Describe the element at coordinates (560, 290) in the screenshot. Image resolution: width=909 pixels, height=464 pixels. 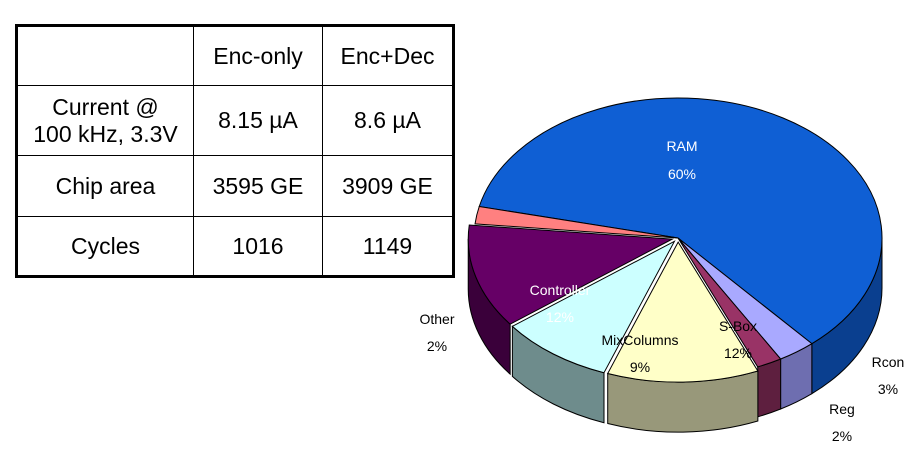
I see `pie-label-controller: Controller` at that location.